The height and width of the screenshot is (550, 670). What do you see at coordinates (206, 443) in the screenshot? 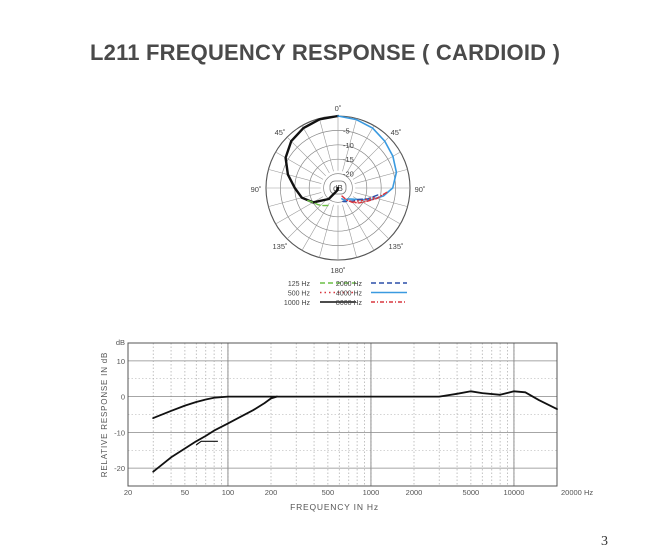
I see `rolloff-marker` at bounding box center [206, 443].